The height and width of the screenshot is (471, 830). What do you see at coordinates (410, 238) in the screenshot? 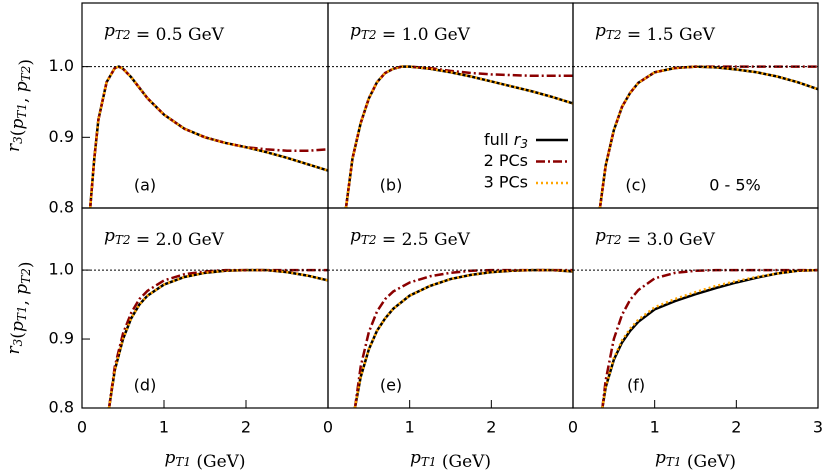
I see `panel-title: pT2 = 2.5 GeV` at bounding box center [410, 238].